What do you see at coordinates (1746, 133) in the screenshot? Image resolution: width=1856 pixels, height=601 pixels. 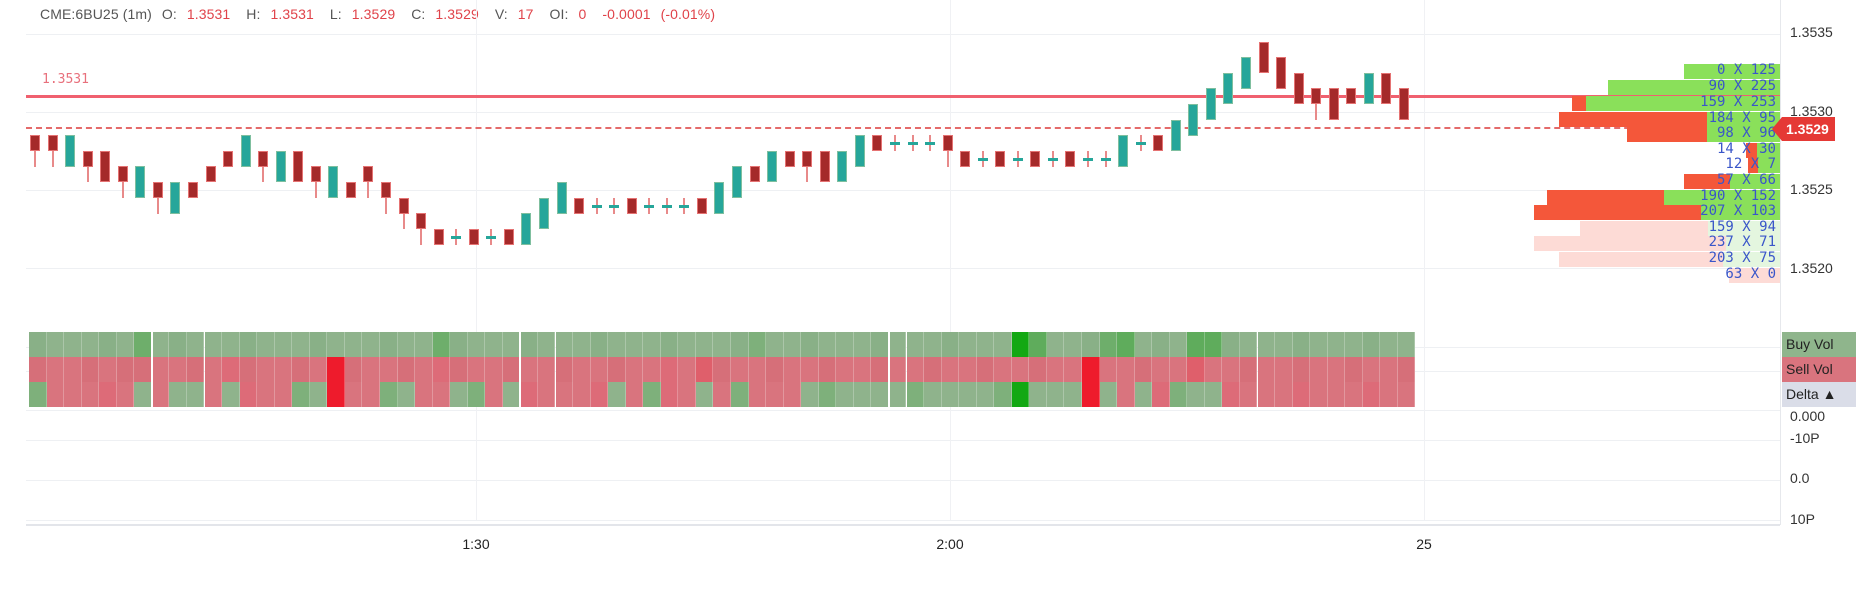 I see `ladder-value: 98 X 96` at bounding box center [1746, 133].